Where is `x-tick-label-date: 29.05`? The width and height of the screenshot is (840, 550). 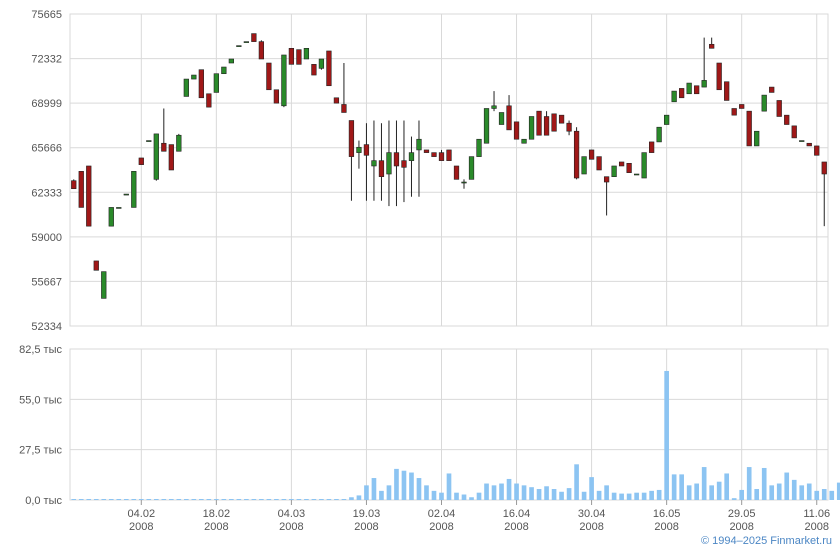
x-tick-label-date: 29.05 is located at coordinates (742, 514).